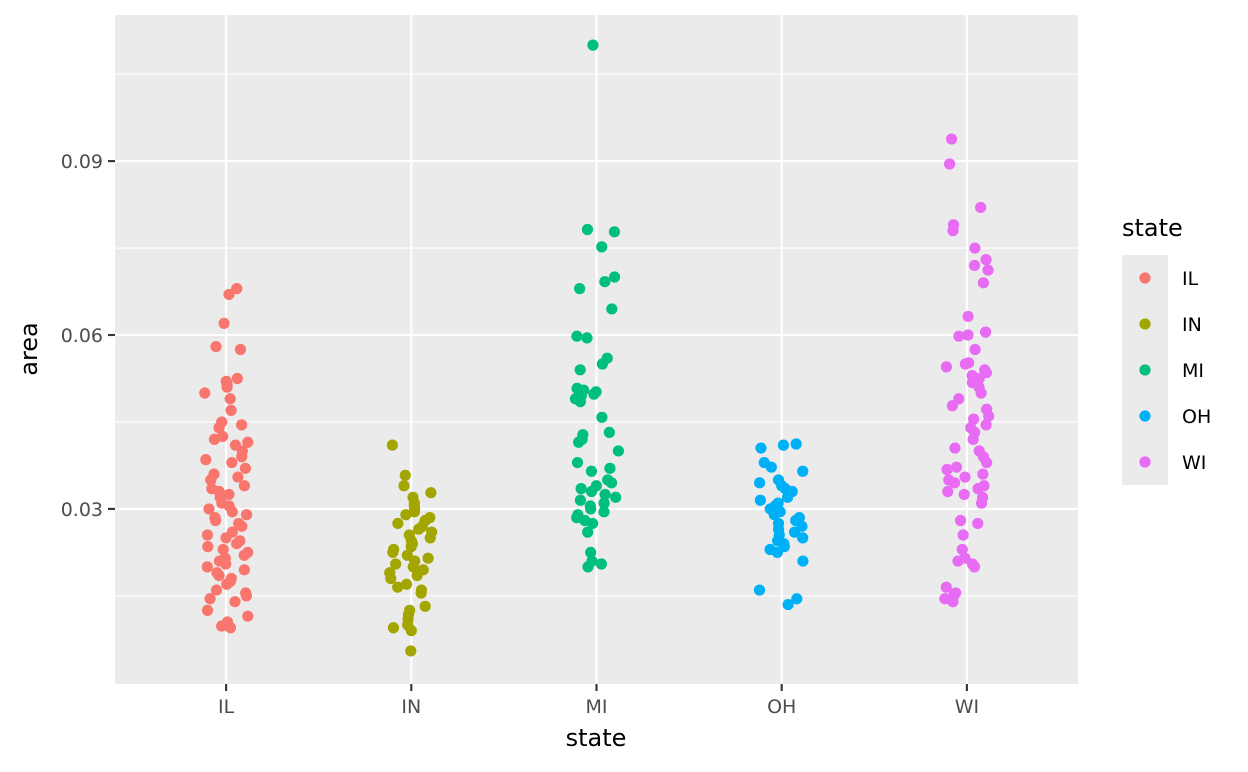 This screenshot has height=772, width=1248. What do you see at coordinates (226, 707) in the screenshot?
I see `x-tick-label: IL` at bounding box center [226, 707].